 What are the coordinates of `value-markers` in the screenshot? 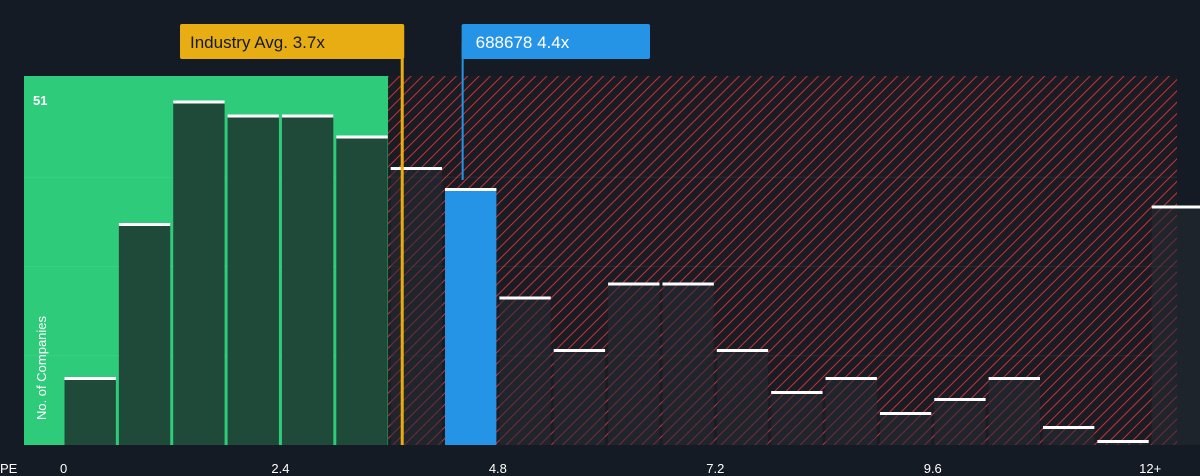 It's located at (432, 243).